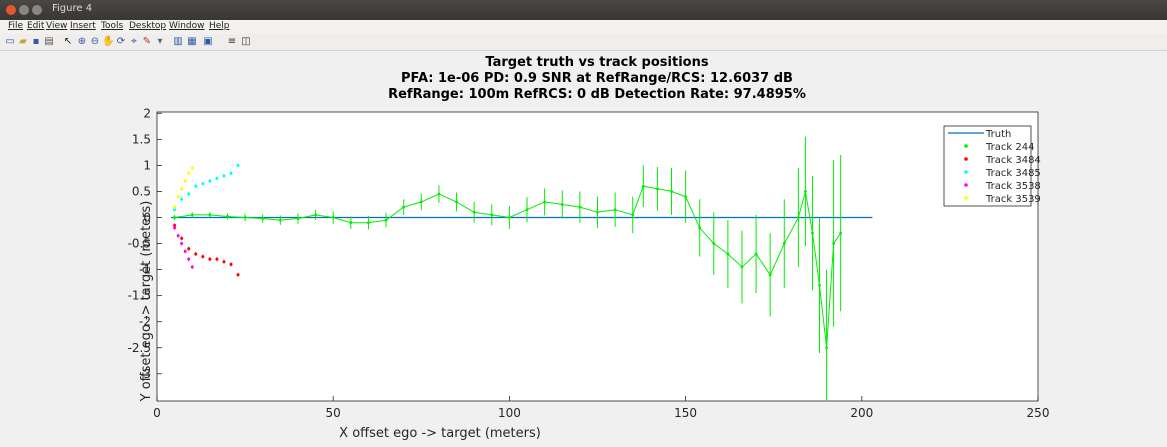 The width and height of the screenshot is (1167, 447). Describe the element at coordinates (121, 41) in the screenshot. I see `rotate-icon: ⟳` at that location.